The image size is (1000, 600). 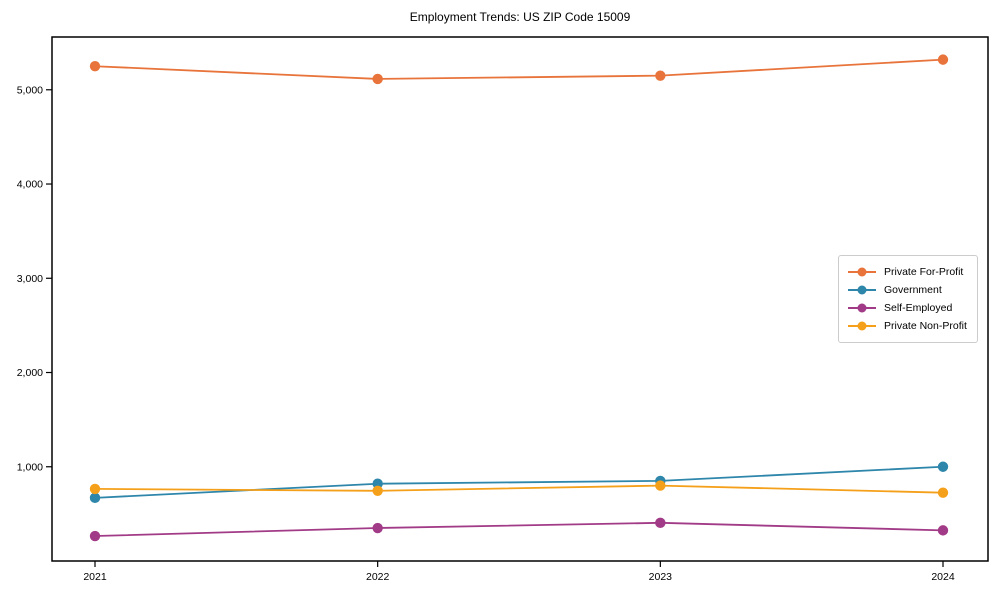 I want to click on legend-item-private-non-profit: Private Non-Profit, so click(x=908, y=326).